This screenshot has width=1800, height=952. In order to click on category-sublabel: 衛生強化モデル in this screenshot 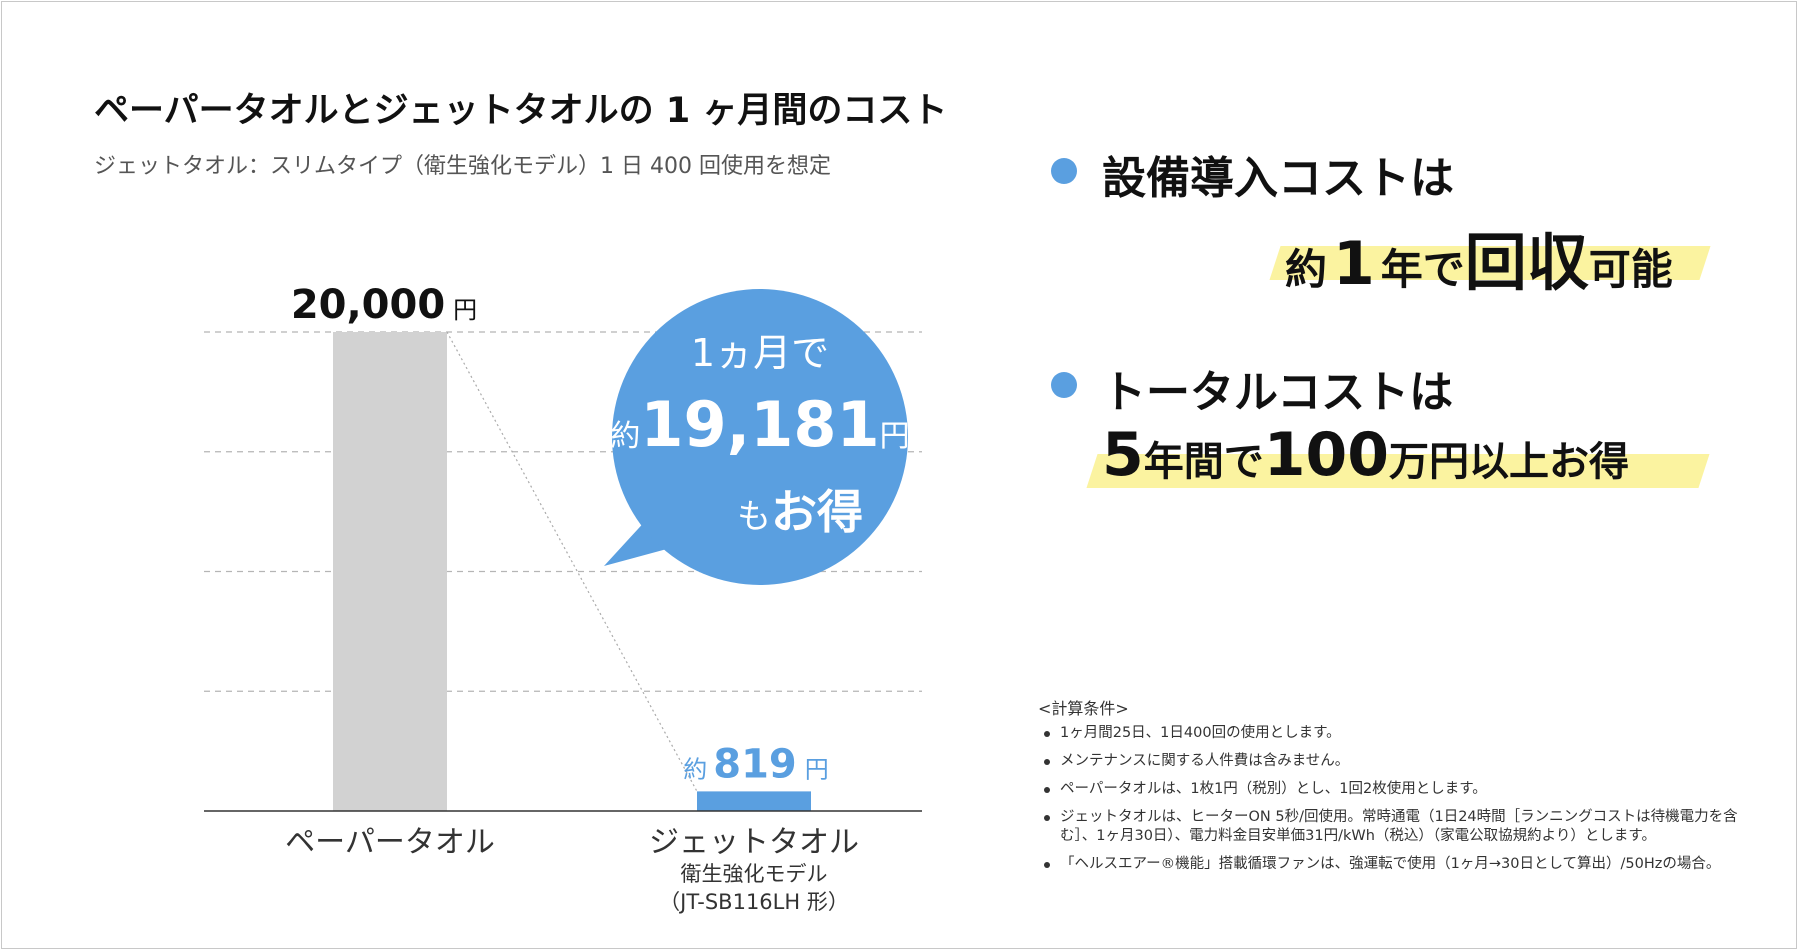, I will do `click(754, 874)`.